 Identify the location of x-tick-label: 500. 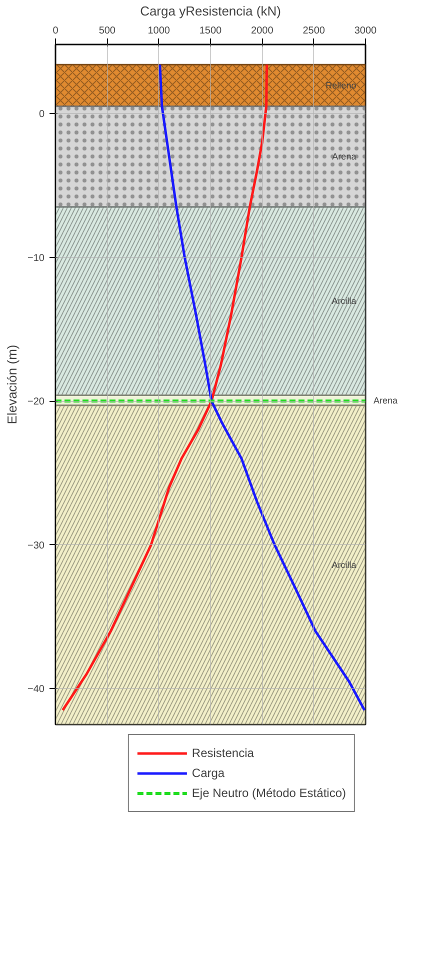
(107, 31).